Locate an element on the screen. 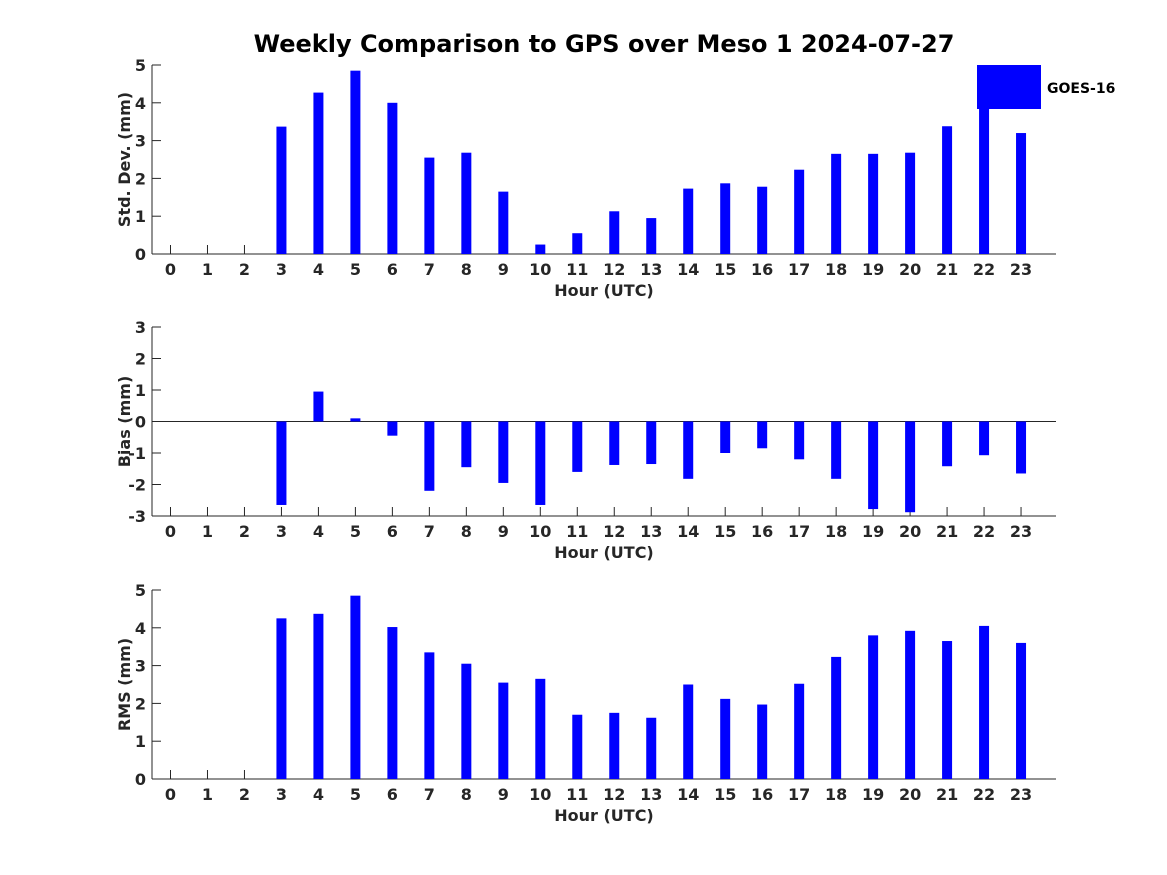 The image size is (1167, 875). x-tick-label: 7 is located at coordinates (429, 531).